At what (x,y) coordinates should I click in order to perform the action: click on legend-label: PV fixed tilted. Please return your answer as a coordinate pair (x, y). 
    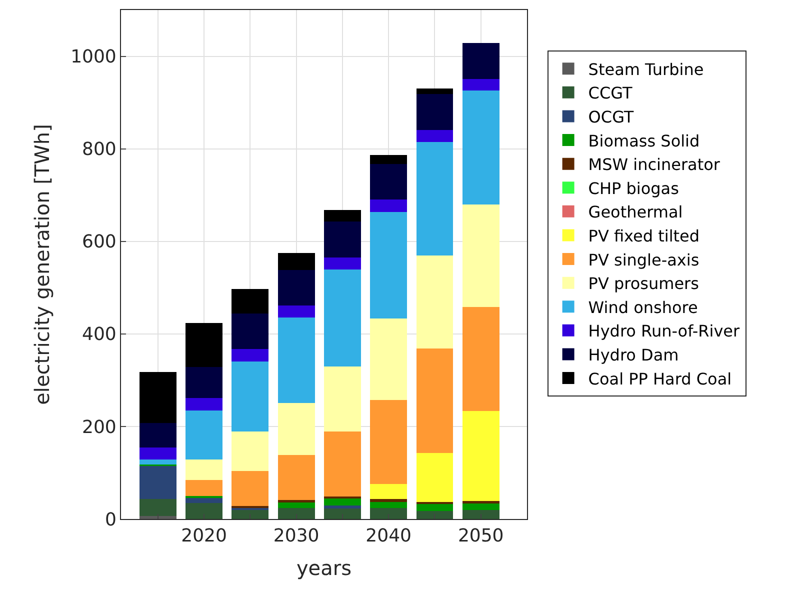
    Looking at the image, I should click on (644, 236).